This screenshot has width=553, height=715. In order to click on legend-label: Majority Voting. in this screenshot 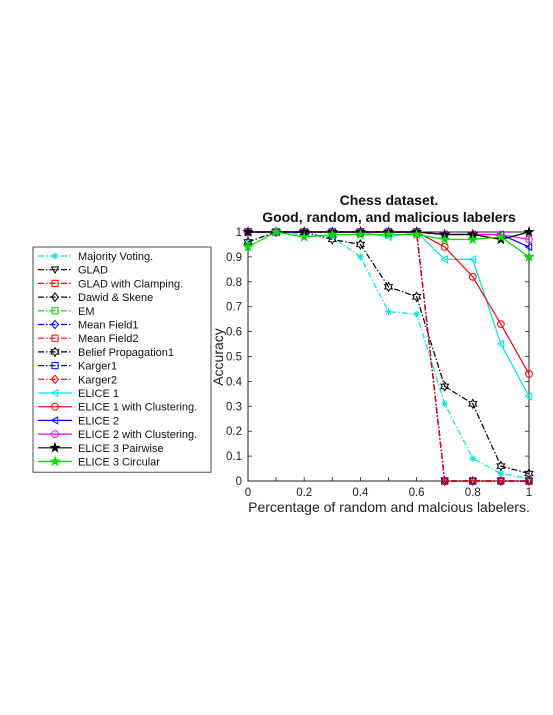, I will do `click(115, 257)`.